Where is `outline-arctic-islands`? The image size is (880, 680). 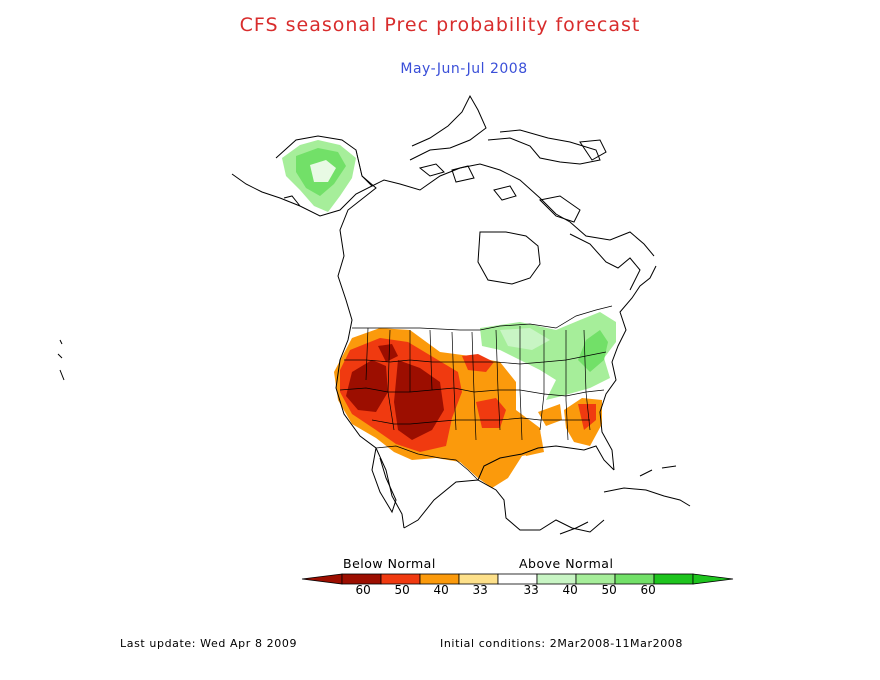
outline-arctic-islands is located at coordinates (505, 147).